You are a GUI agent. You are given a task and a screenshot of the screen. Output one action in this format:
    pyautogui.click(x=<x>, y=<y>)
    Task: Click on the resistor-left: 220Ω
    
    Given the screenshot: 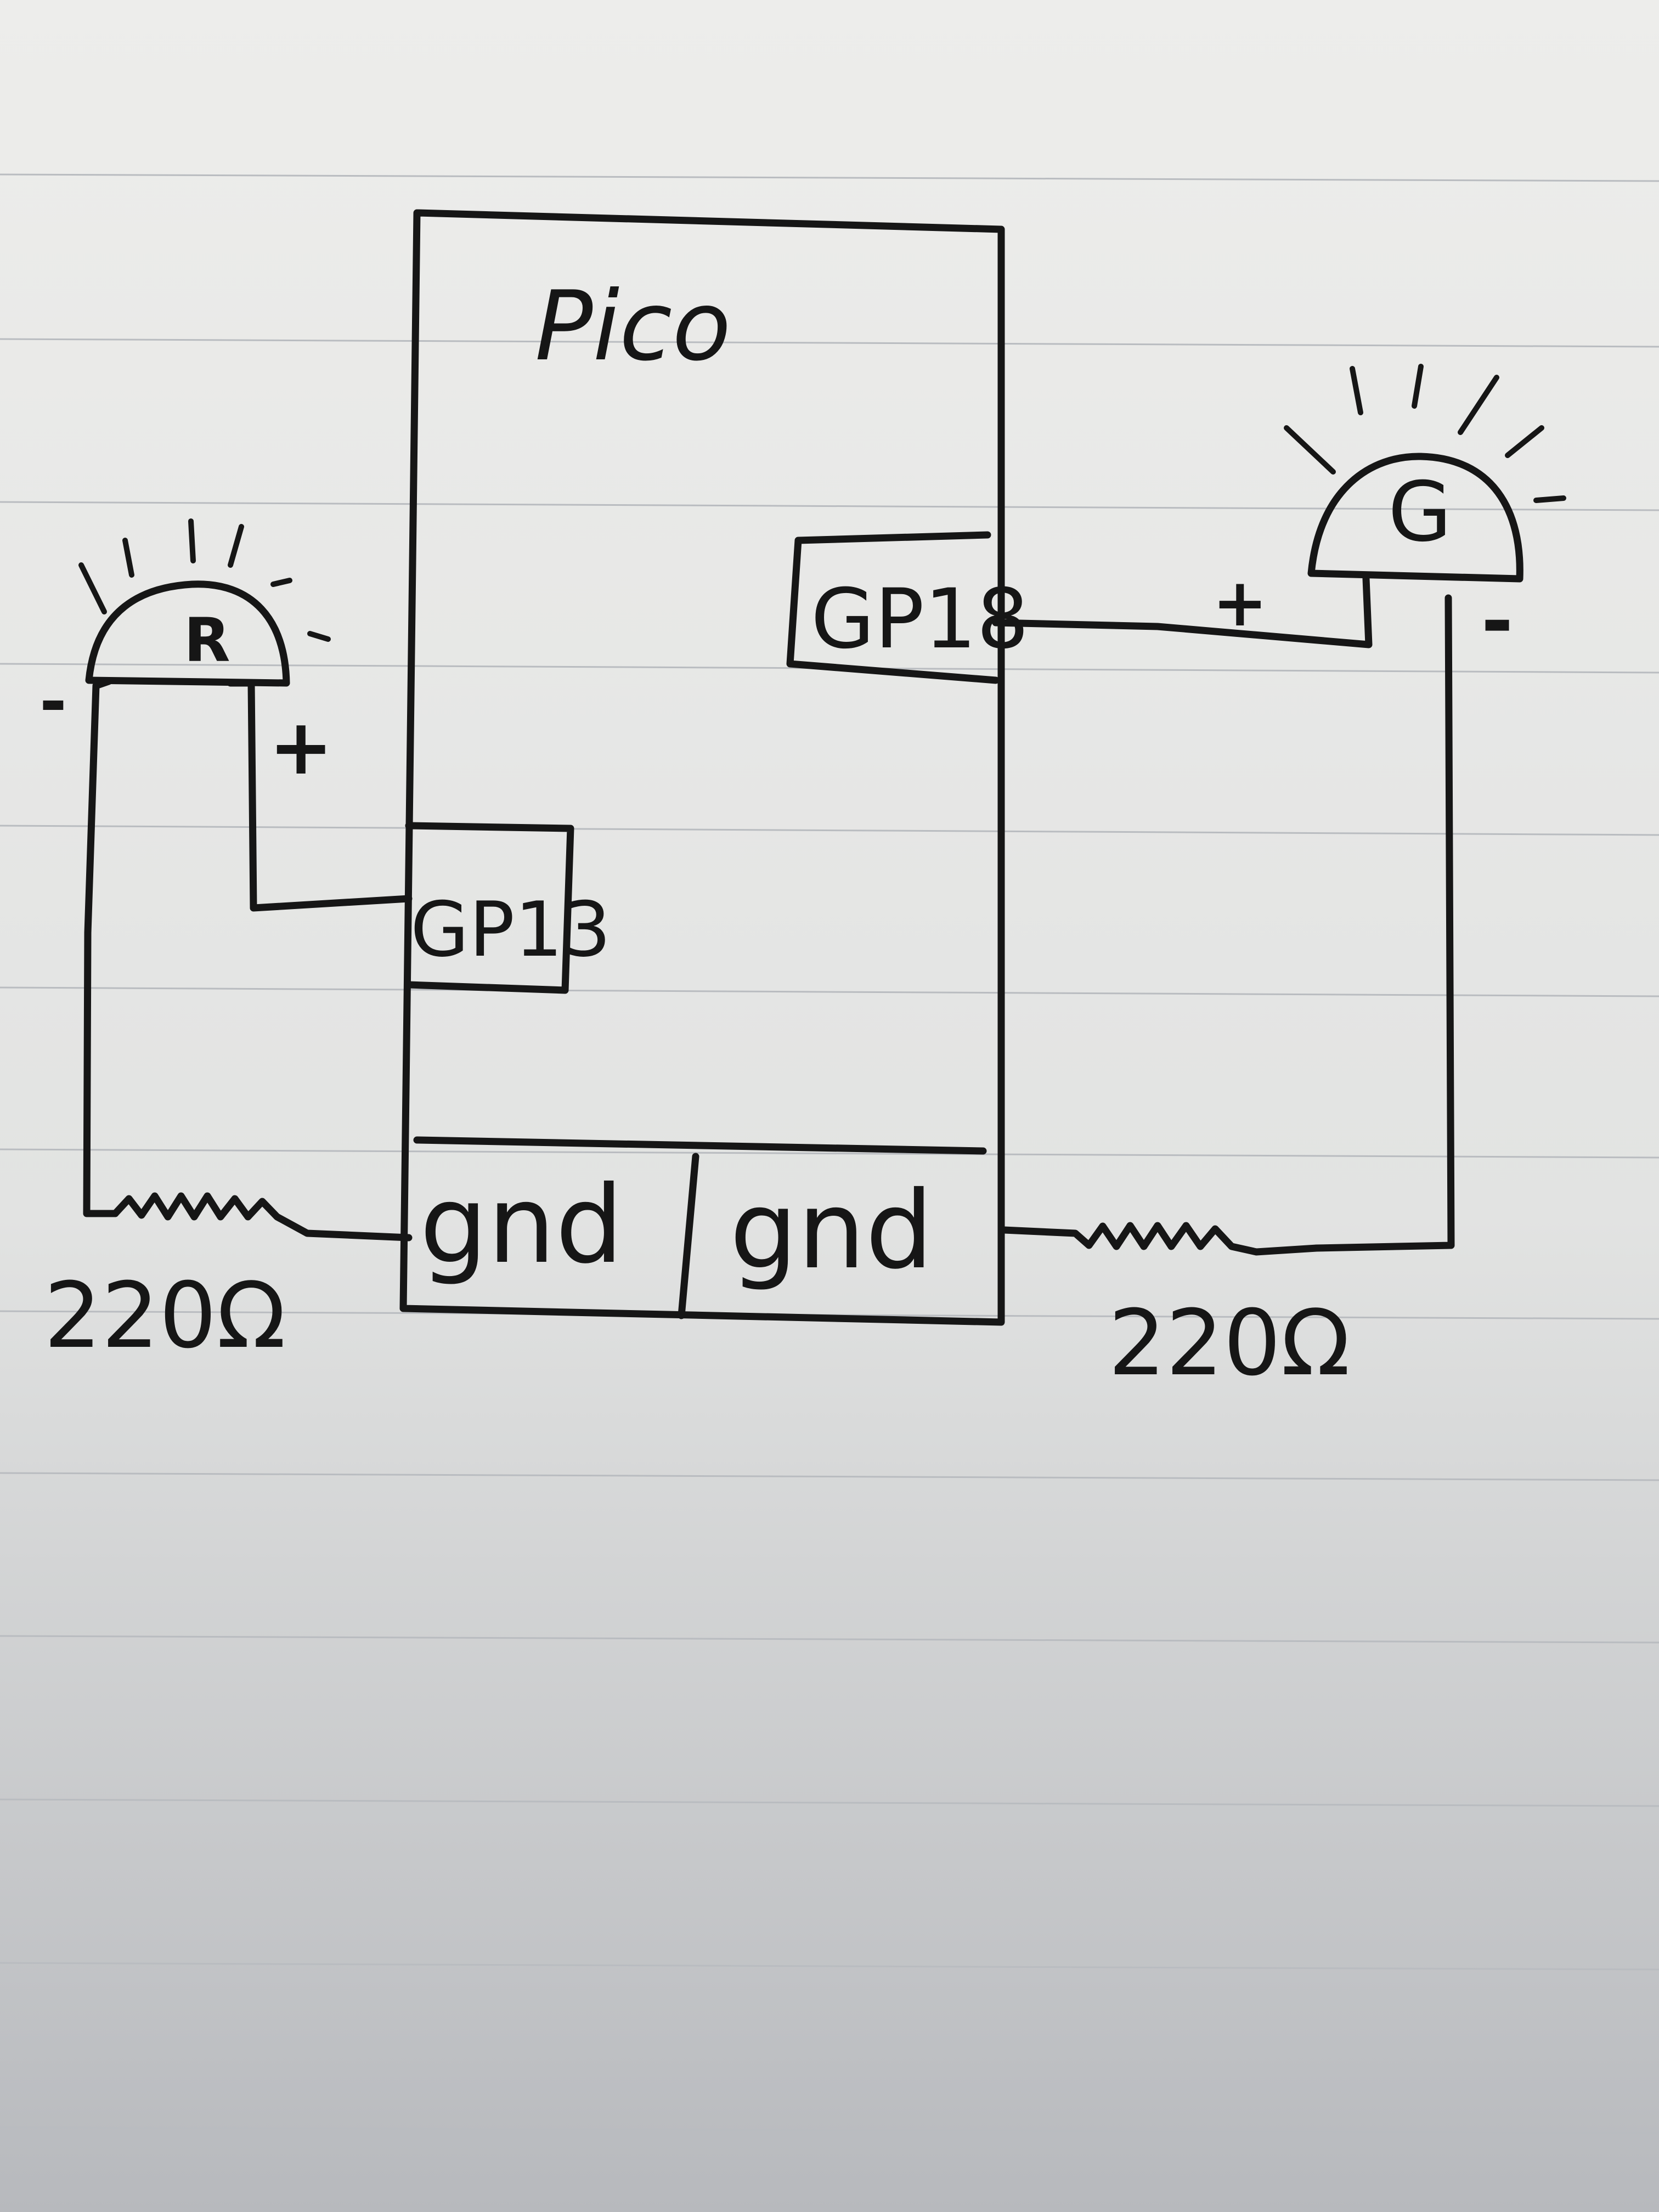 What is the action you would take?
    pyautogui.click(x=229, y=1280)
    